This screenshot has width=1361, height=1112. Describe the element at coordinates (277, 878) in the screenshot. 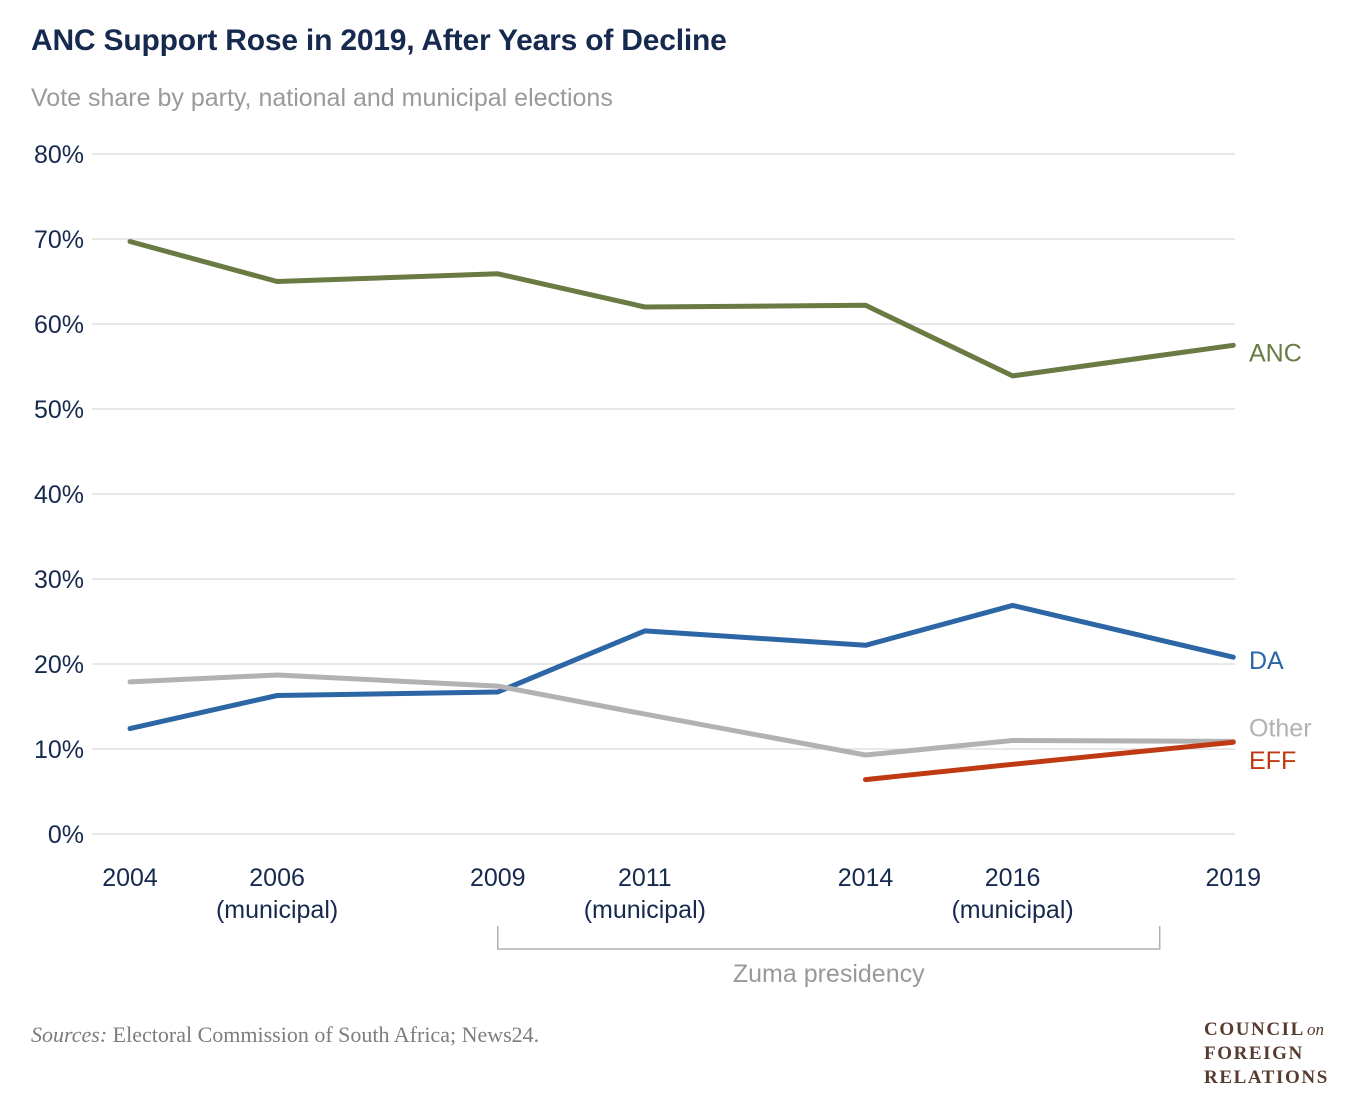

I see `x-axis-label-2006: 2006` at that location.